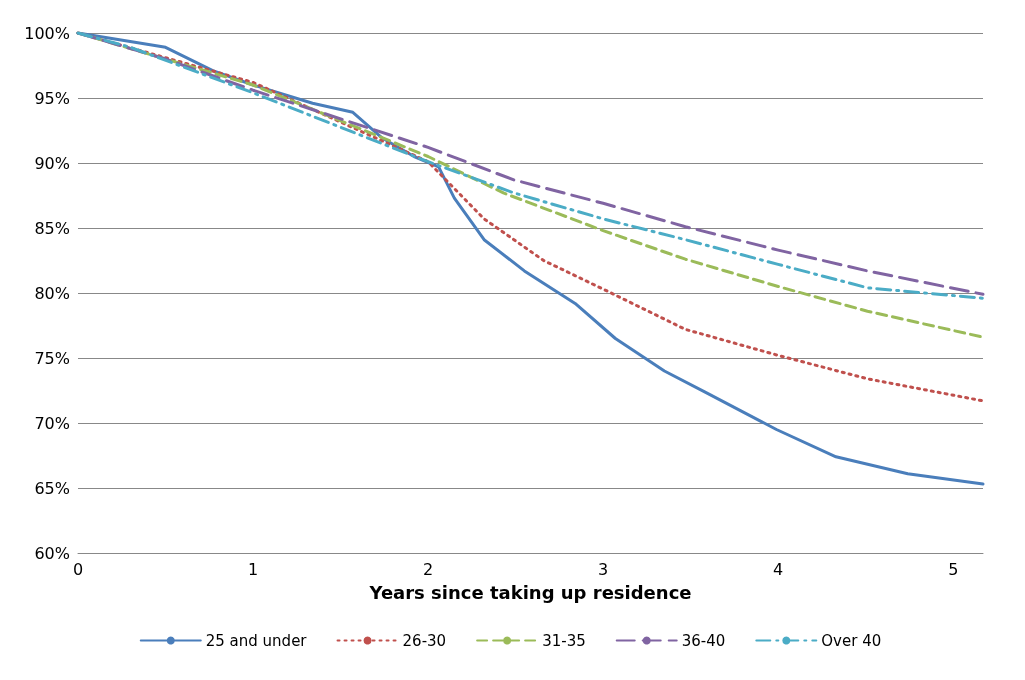  What do you see at coordinates (424, 640) in the screenshot?
I see `legend-label: 26-30` at bounding box center [424, 640].